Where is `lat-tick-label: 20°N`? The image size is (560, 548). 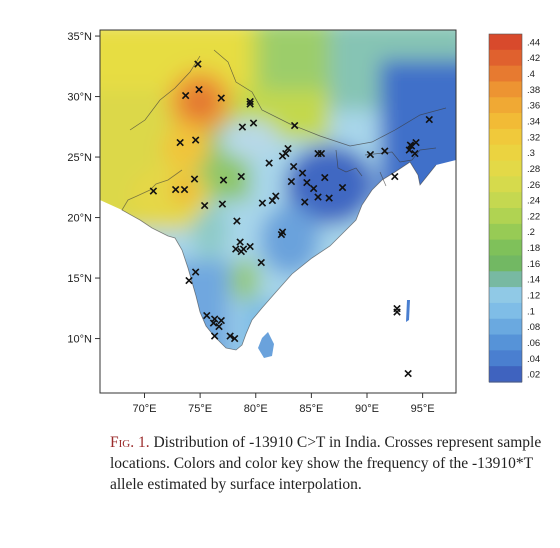 lat-tick-label: 20°N is located at coordinates (79, 219).